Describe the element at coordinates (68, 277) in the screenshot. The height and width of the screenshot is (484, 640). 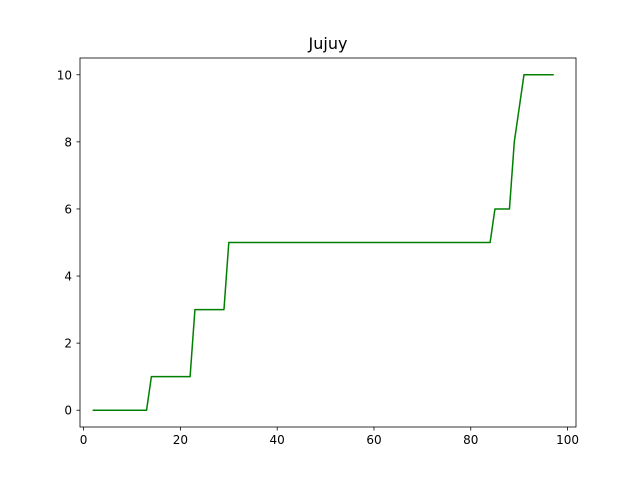
I see `y-tick-label: 4` at that location.